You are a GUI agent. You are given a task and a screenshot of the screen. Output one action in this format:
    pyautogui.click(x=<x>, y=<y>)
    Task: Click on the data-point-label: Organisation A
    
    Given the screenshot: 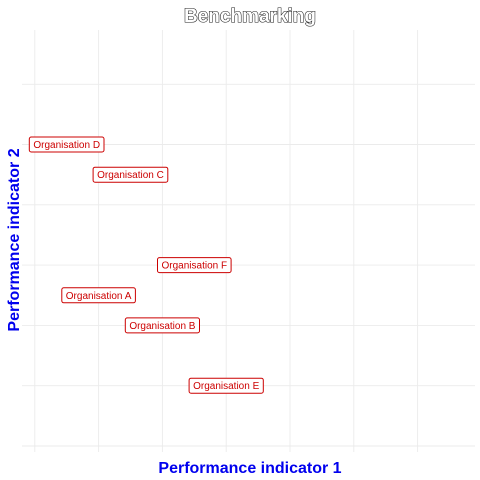 What is the action you would take?
    pyautogui.click(x=98, y=295)
    